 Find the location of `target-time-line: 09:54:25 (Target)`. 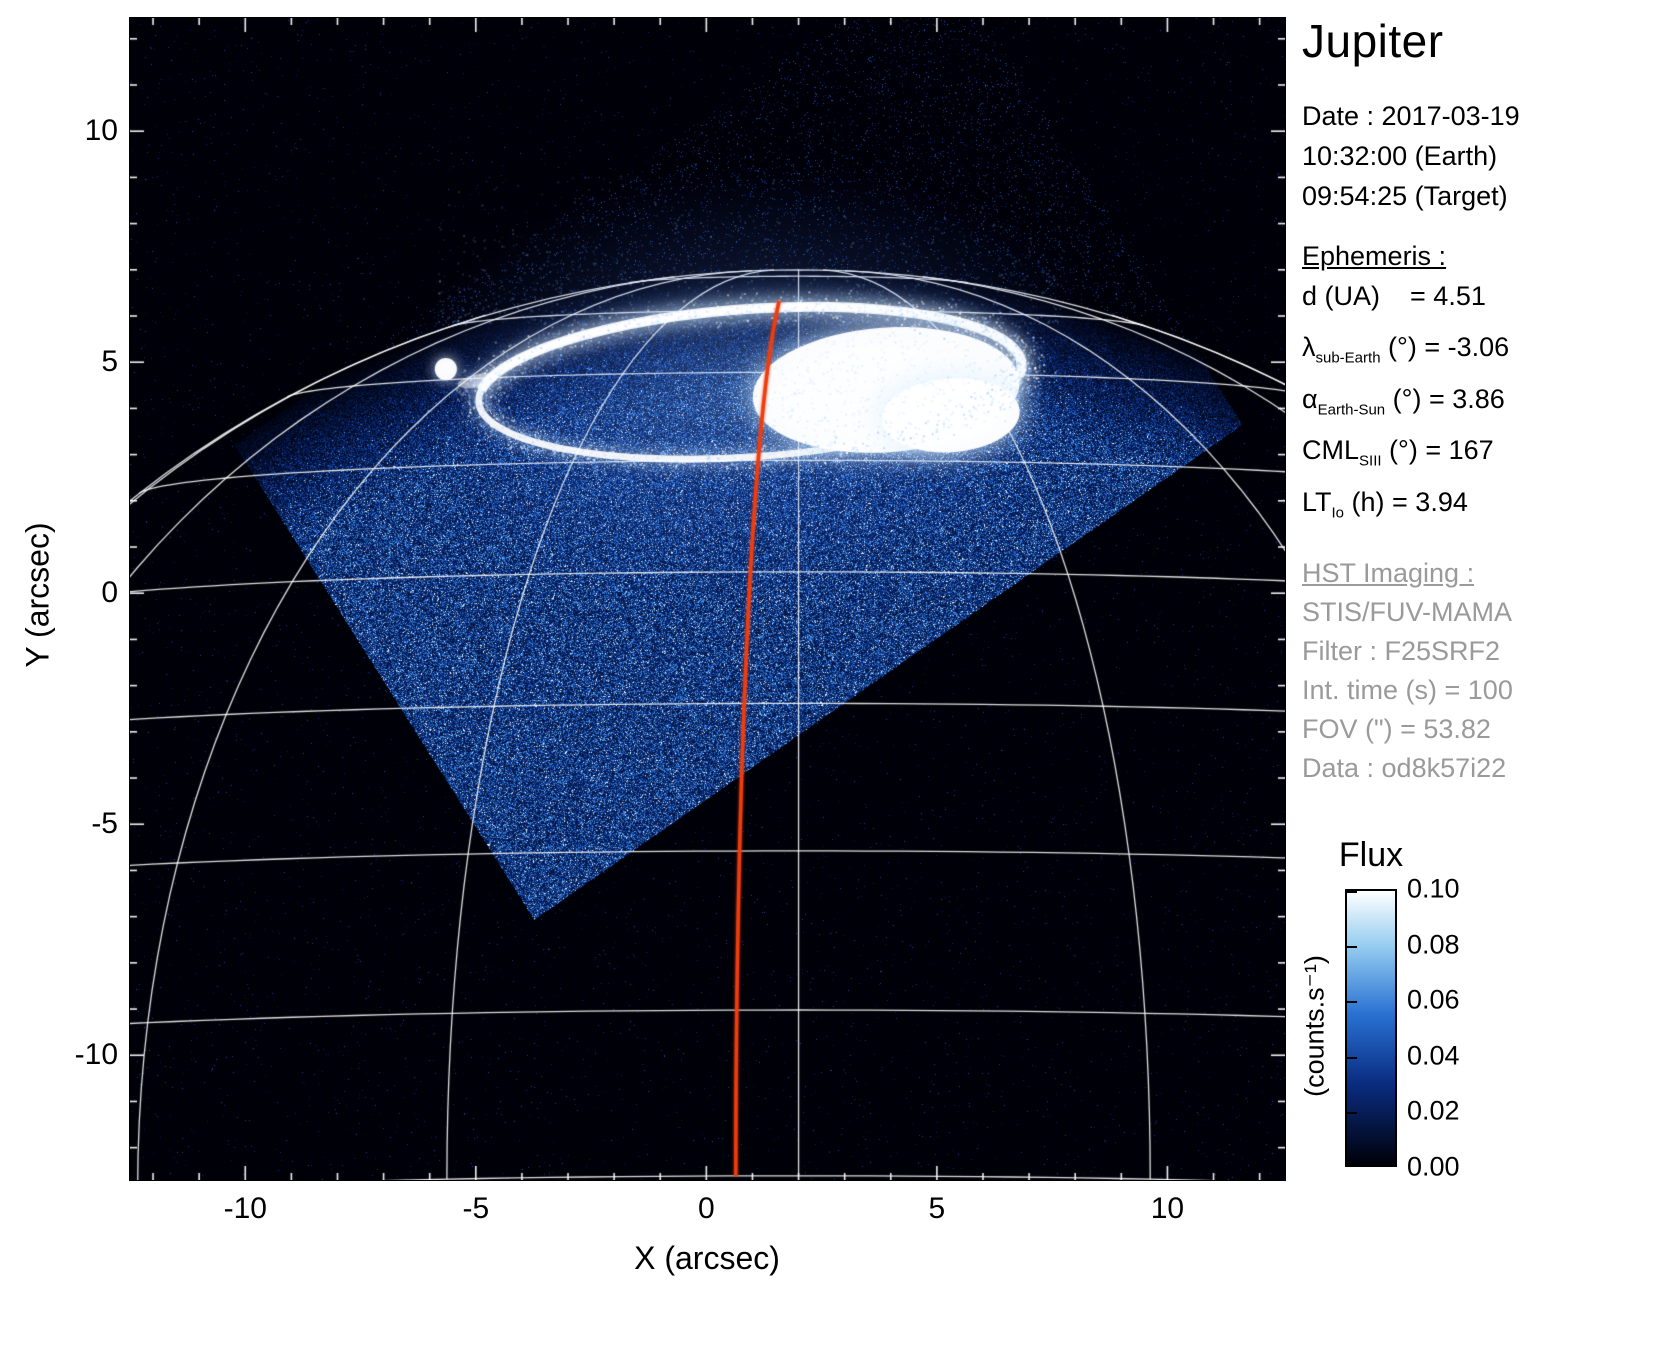

target-time-line: 09:54:25 (Target) is located at coordinates (1405, 196).